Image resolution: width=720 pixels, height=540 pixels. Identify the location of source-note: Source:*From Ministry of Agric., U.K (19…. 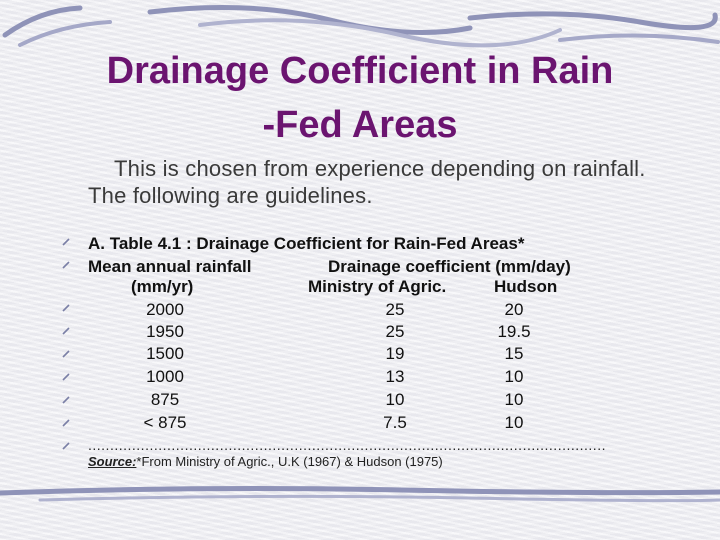
(265, 461).